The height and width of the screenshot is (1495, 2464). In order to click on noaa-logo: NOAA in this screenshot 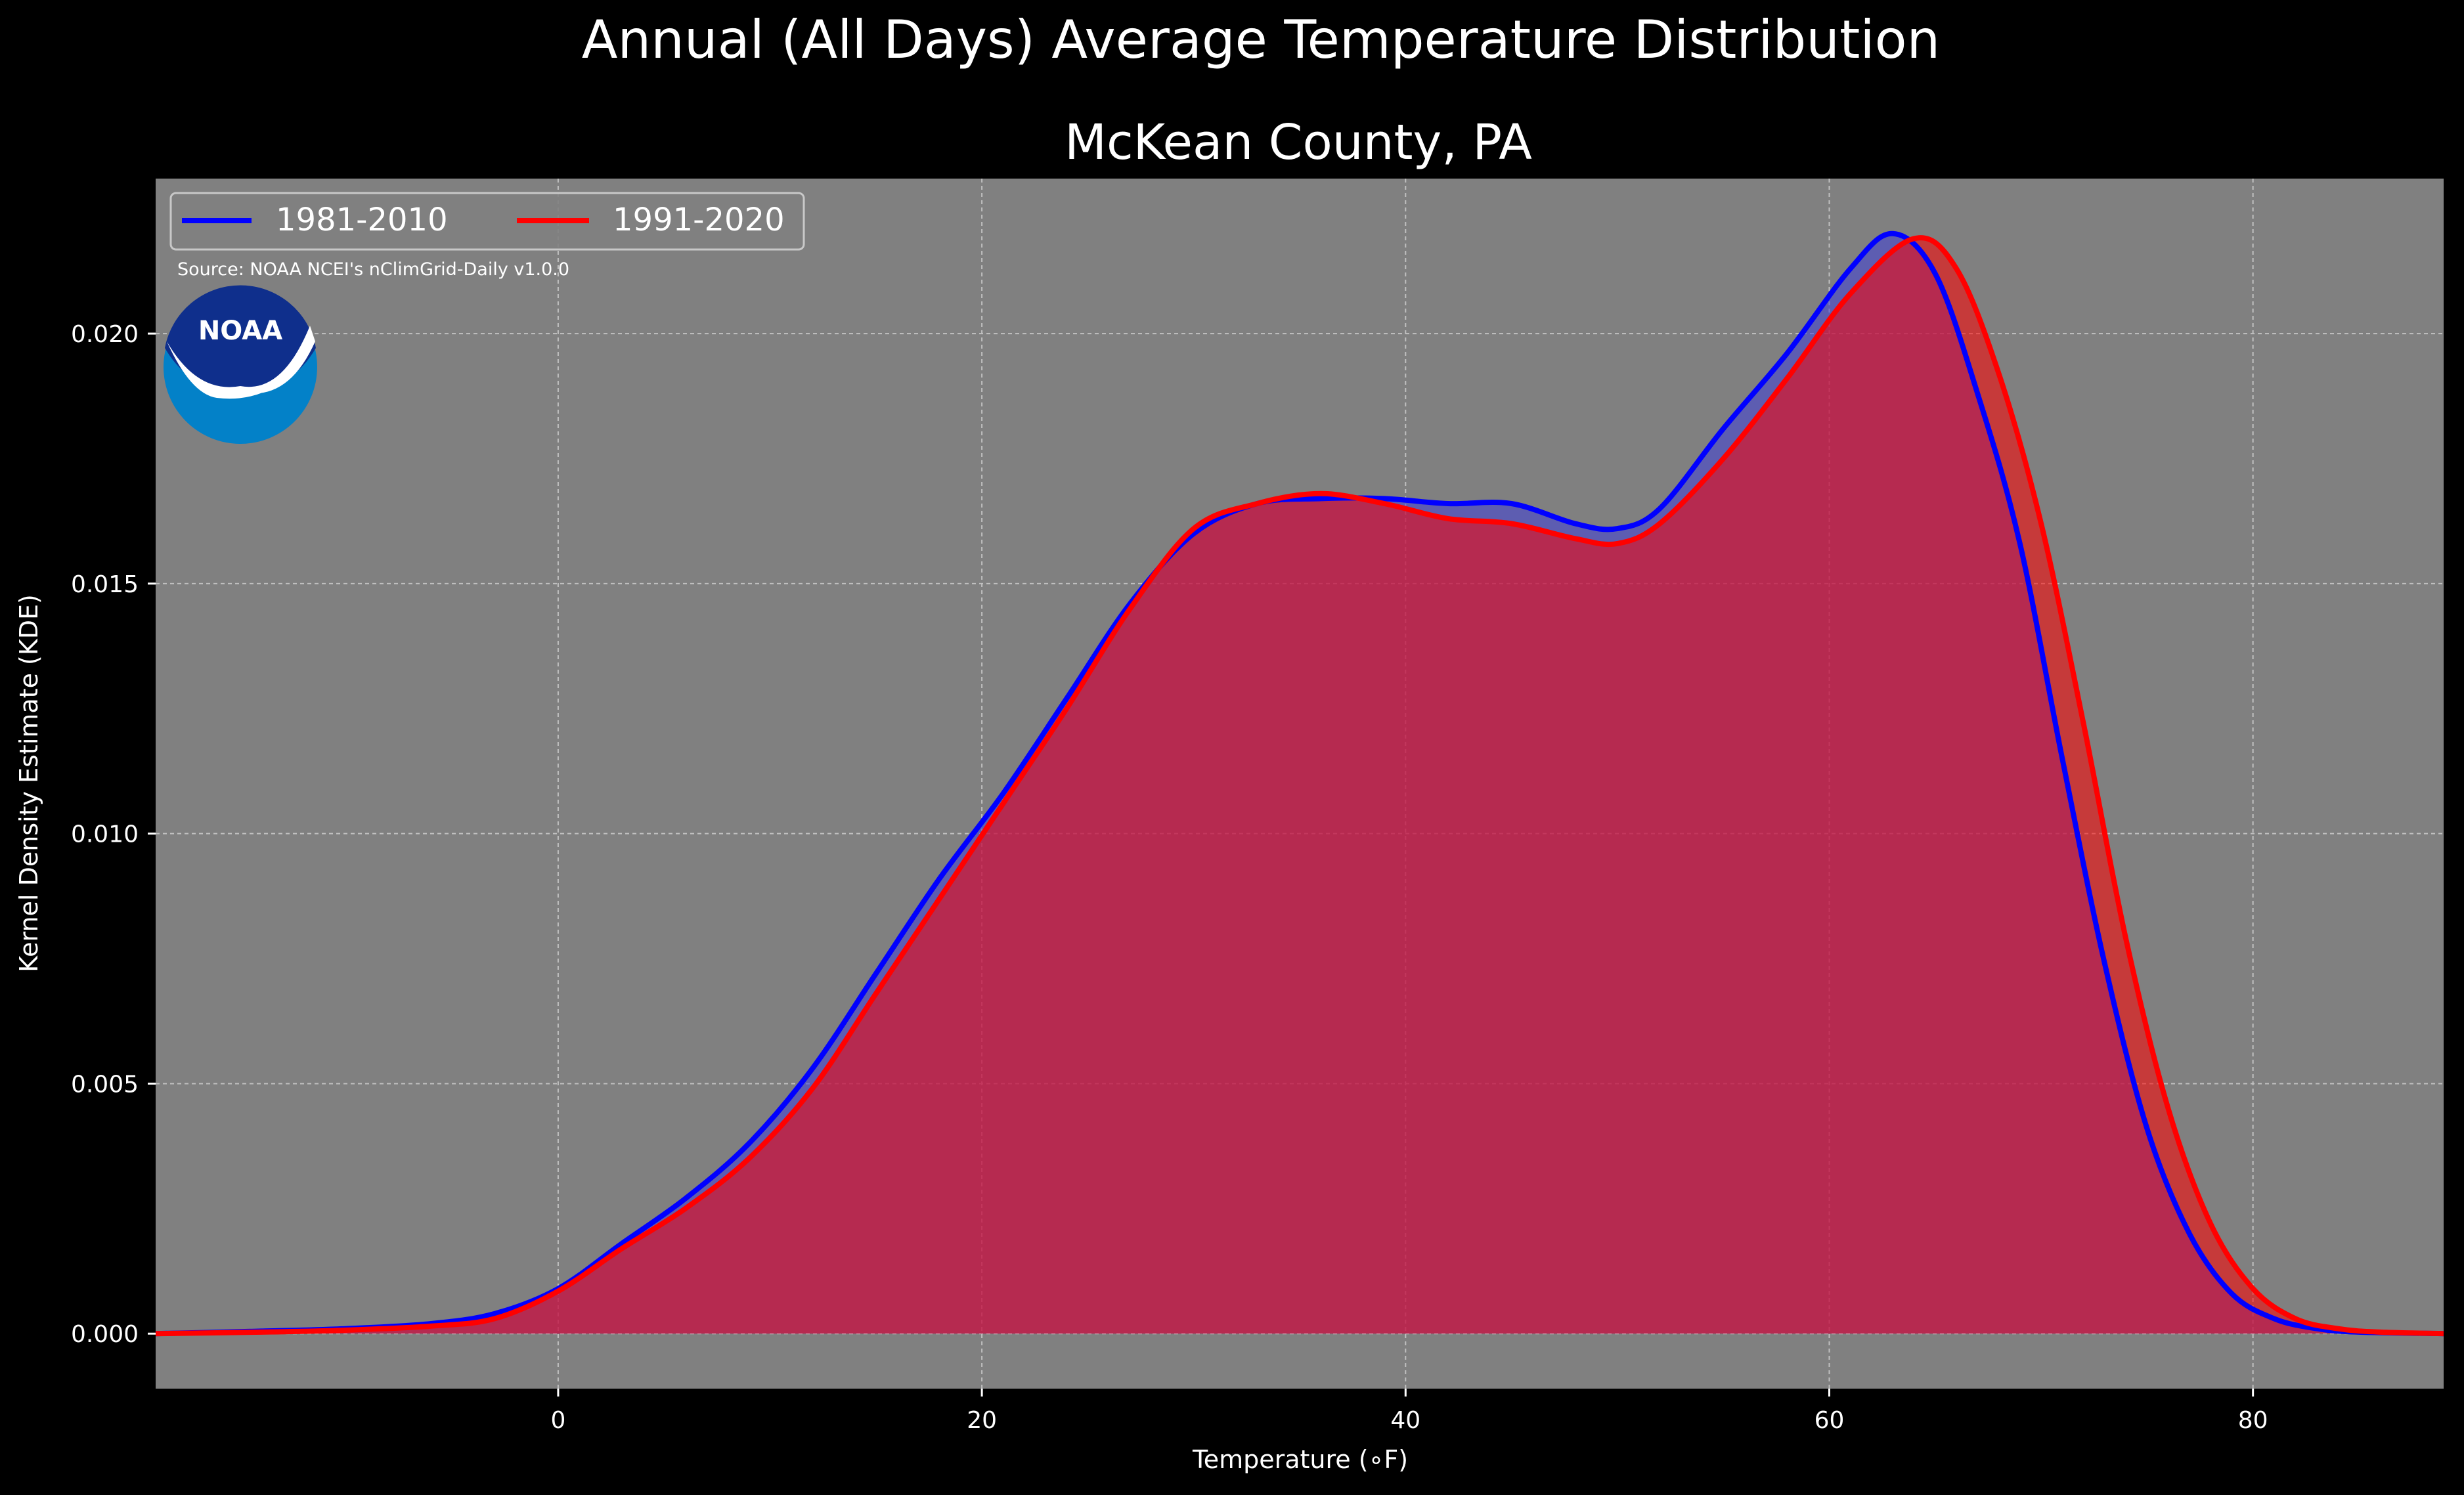, I will do `click(240, 364)`.